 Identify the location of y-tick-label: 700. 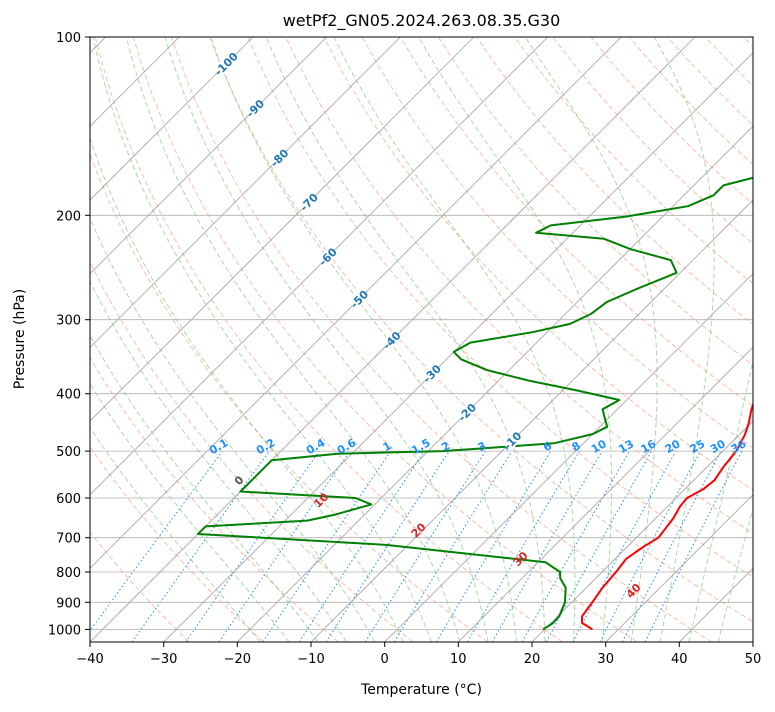
(68, 539).